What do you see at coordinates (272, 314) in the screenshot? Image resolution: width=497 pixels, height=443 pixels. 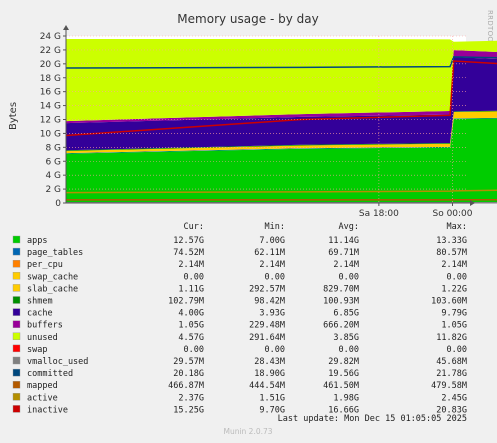 I see `legend-value: 3.93G` at bounding box center [272, 314].